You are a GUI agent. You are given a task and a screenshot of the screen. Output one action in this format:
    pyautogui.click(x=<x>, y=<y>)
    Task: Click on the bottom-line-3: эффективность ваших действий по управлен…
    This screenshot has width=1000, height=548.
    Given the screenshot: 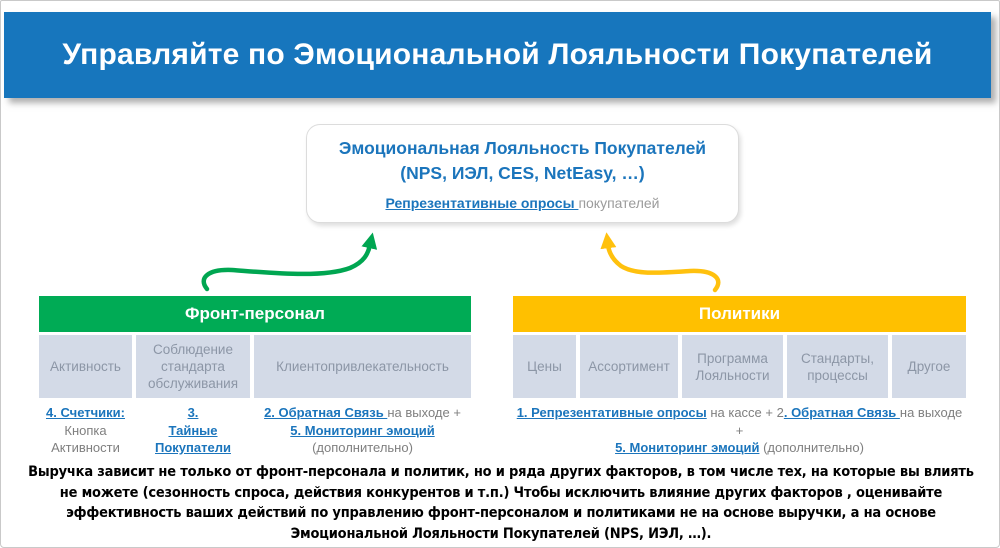 What is the action you would take?
    pyautogui.click(x=501, y=513)
    